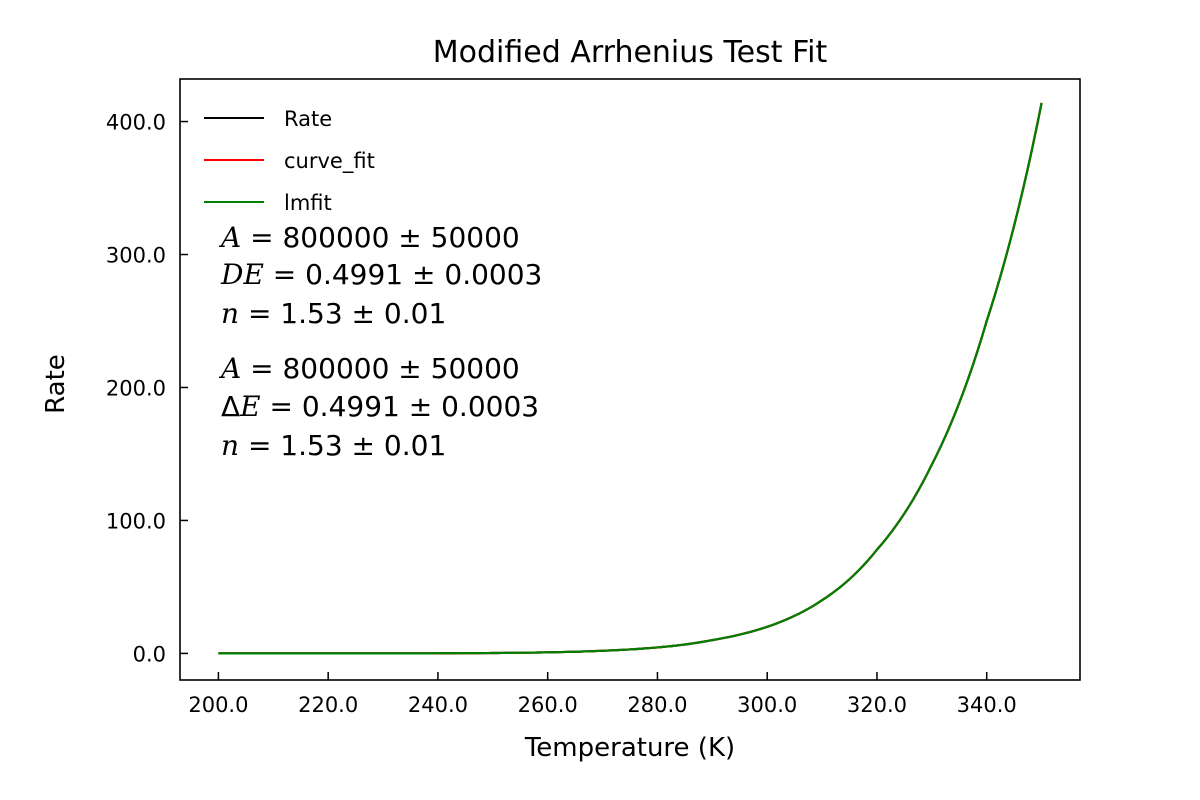 The image size is (1200, 800). Describe the element at coordinates (136, 388) in the screenshot. I see `y-tick-label: 200.0` at that location.